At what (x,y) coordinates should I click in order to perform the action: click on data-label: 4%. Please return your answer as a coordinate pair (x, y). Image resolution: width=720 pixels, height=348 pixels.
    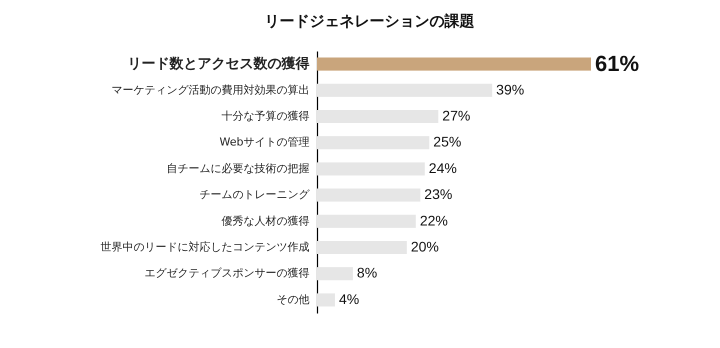
    Looking at the image, I should click on (349, 298).